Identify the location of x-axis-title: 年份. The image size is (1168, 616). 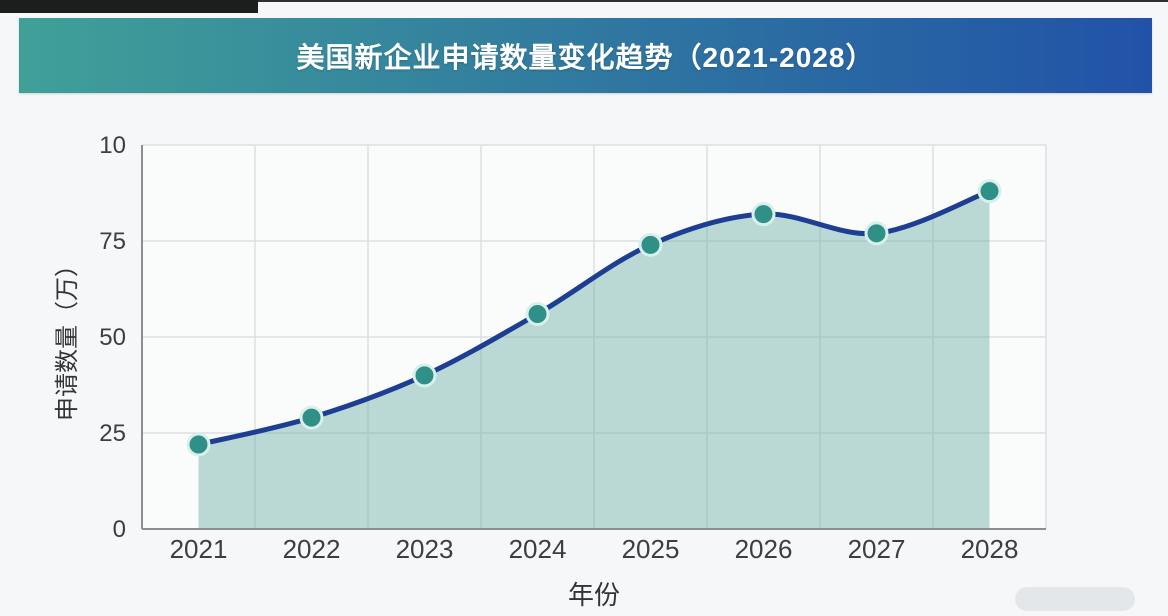
(594, 595).